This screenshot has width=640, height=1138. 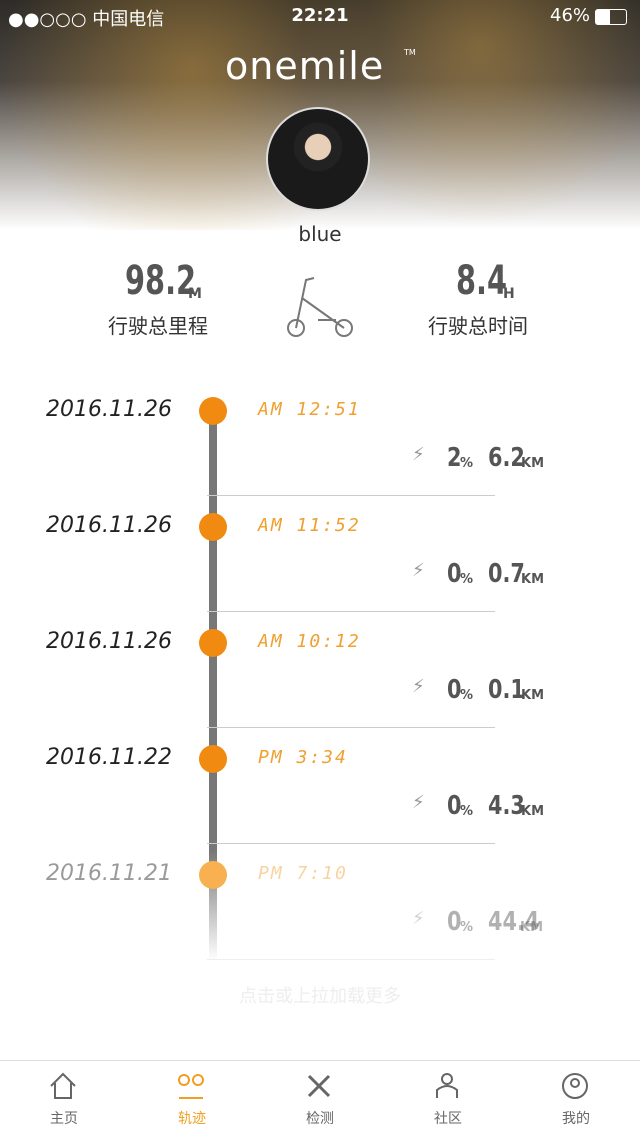 What do you see at coordinates (86, 19) in the screenshot?
I see `carrier: ●●○○○ 中国电信` at bounding box center [86, 19].